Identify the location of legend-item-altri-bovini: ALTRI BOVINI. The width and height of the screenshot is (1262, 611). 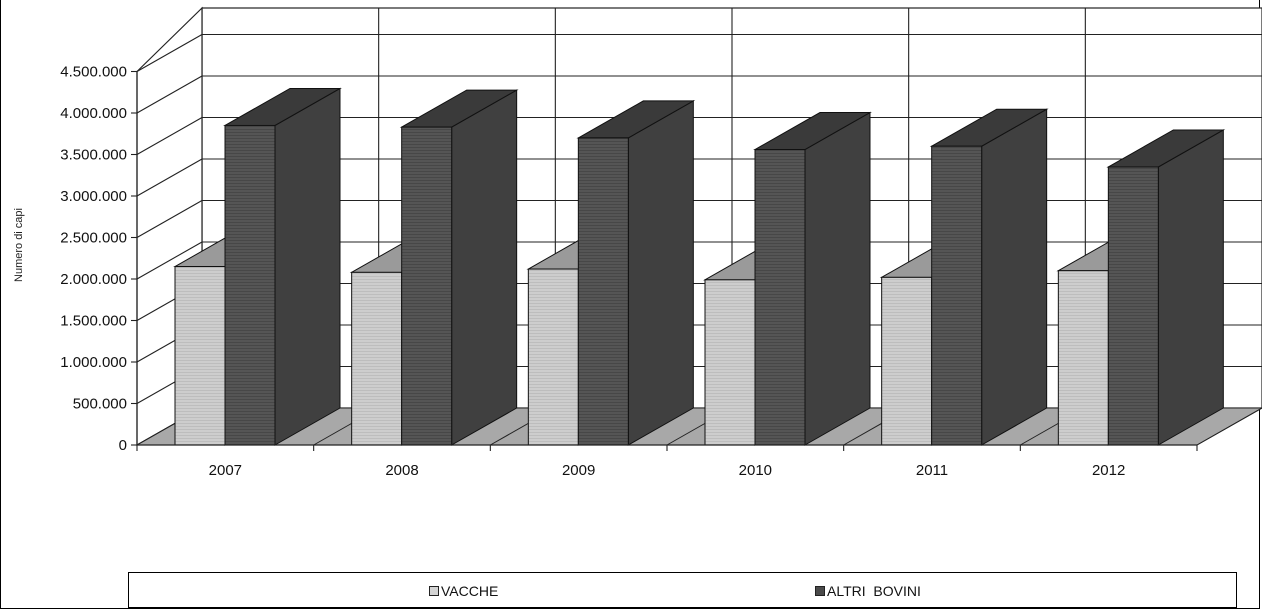
(868, 591).